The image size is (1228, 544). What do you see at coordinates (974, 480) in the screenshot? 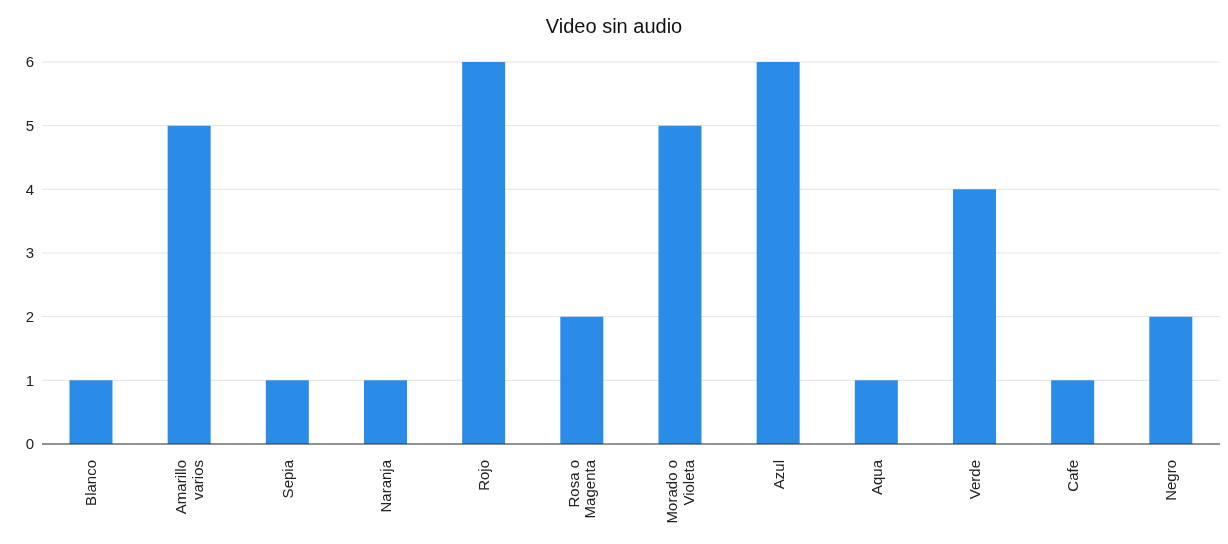
I see `x-tick-label: Verde` at bounding box center [974, 480].